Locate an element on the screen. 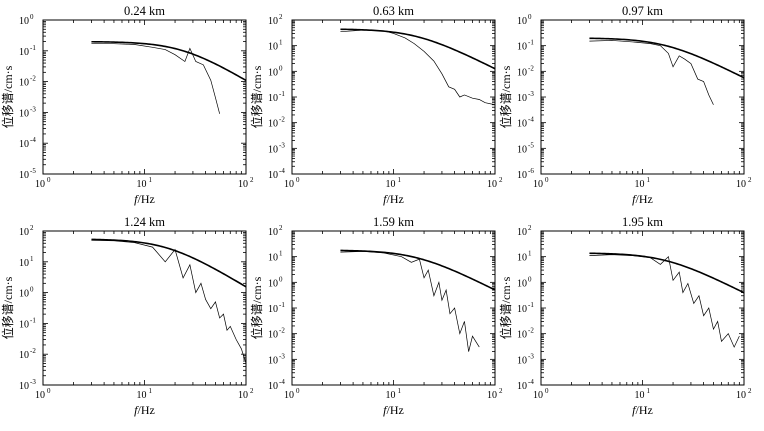  panel-title: 0.63 km is located at coordinates (393, 11).